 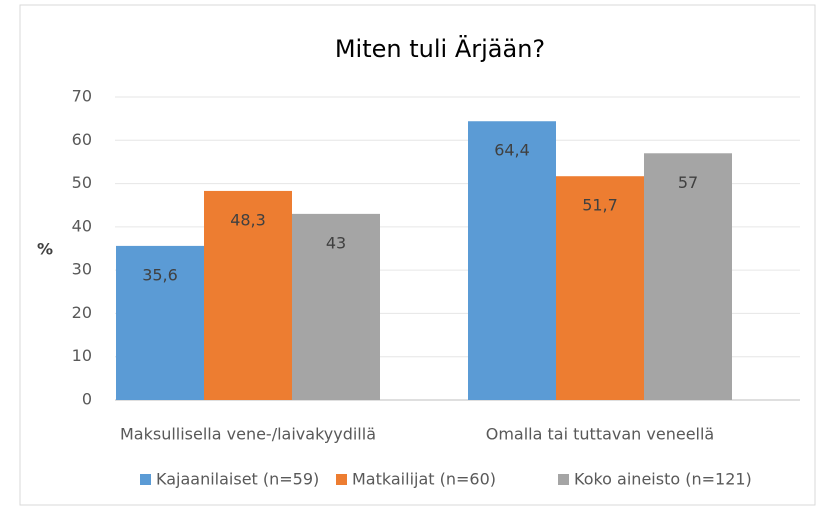 What do you see at coordinates (600, 205) in the screenshot?
I see `data-label: 51,7` at bounding box center [600, 205].